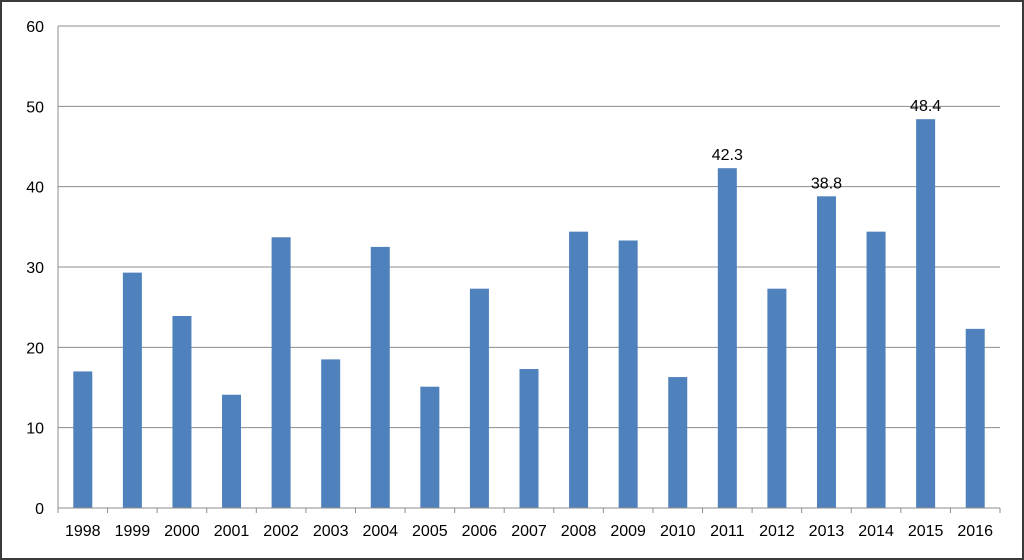  What do you see at coordinates (331, 433) in the screenshot?
I see `bar-2003` at bounding box center [331, 433].